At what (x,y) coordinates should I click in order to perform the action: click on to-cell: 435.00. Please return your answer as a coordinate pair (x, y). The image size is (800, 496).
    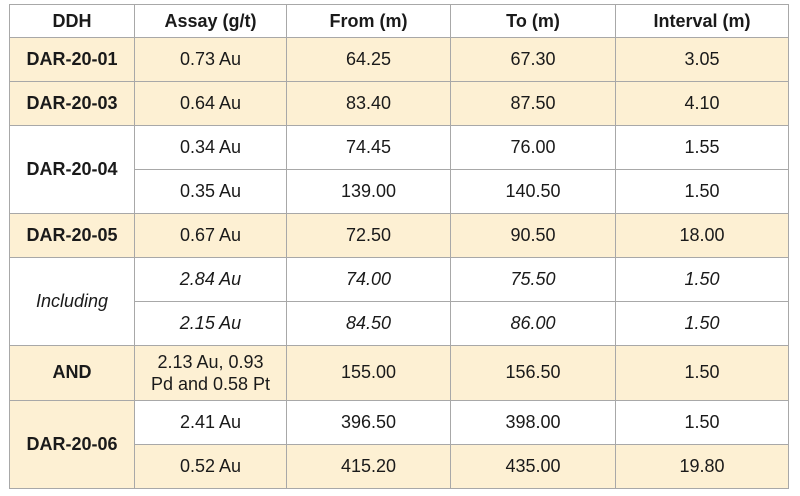
    Looking at the image, I should click on (533, 466).